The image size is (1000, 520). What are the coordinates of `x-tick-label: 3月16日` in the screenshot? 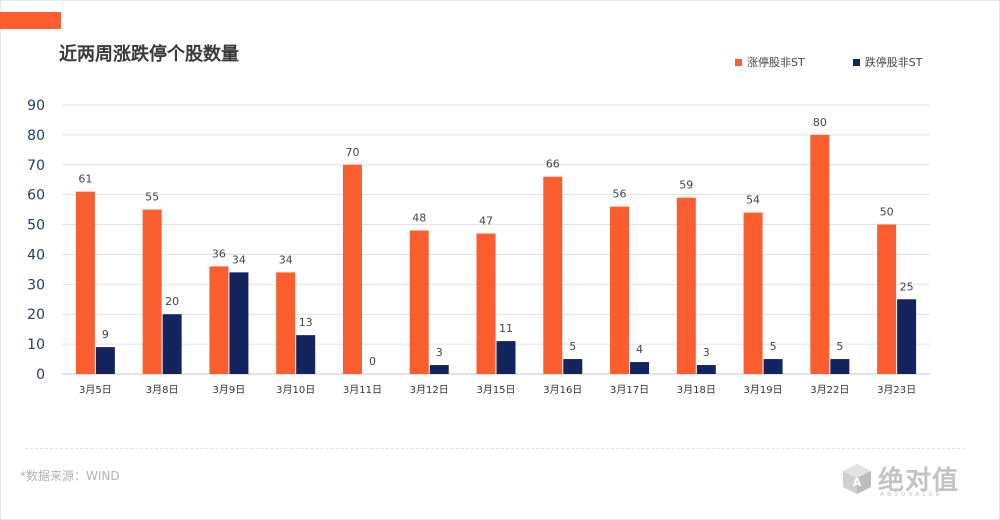 It's located at (562, 390).